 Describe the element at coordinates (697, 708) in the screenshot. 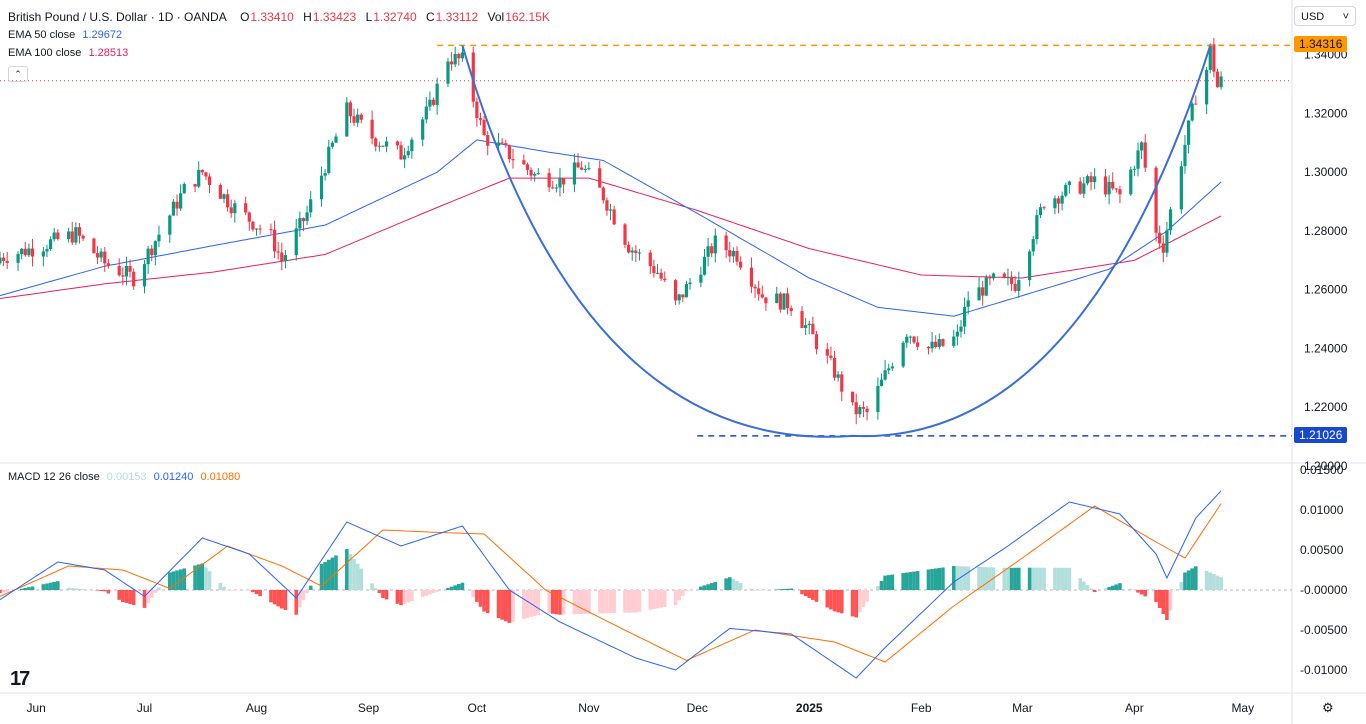

I see `time-tick-label: Dec` at that location.